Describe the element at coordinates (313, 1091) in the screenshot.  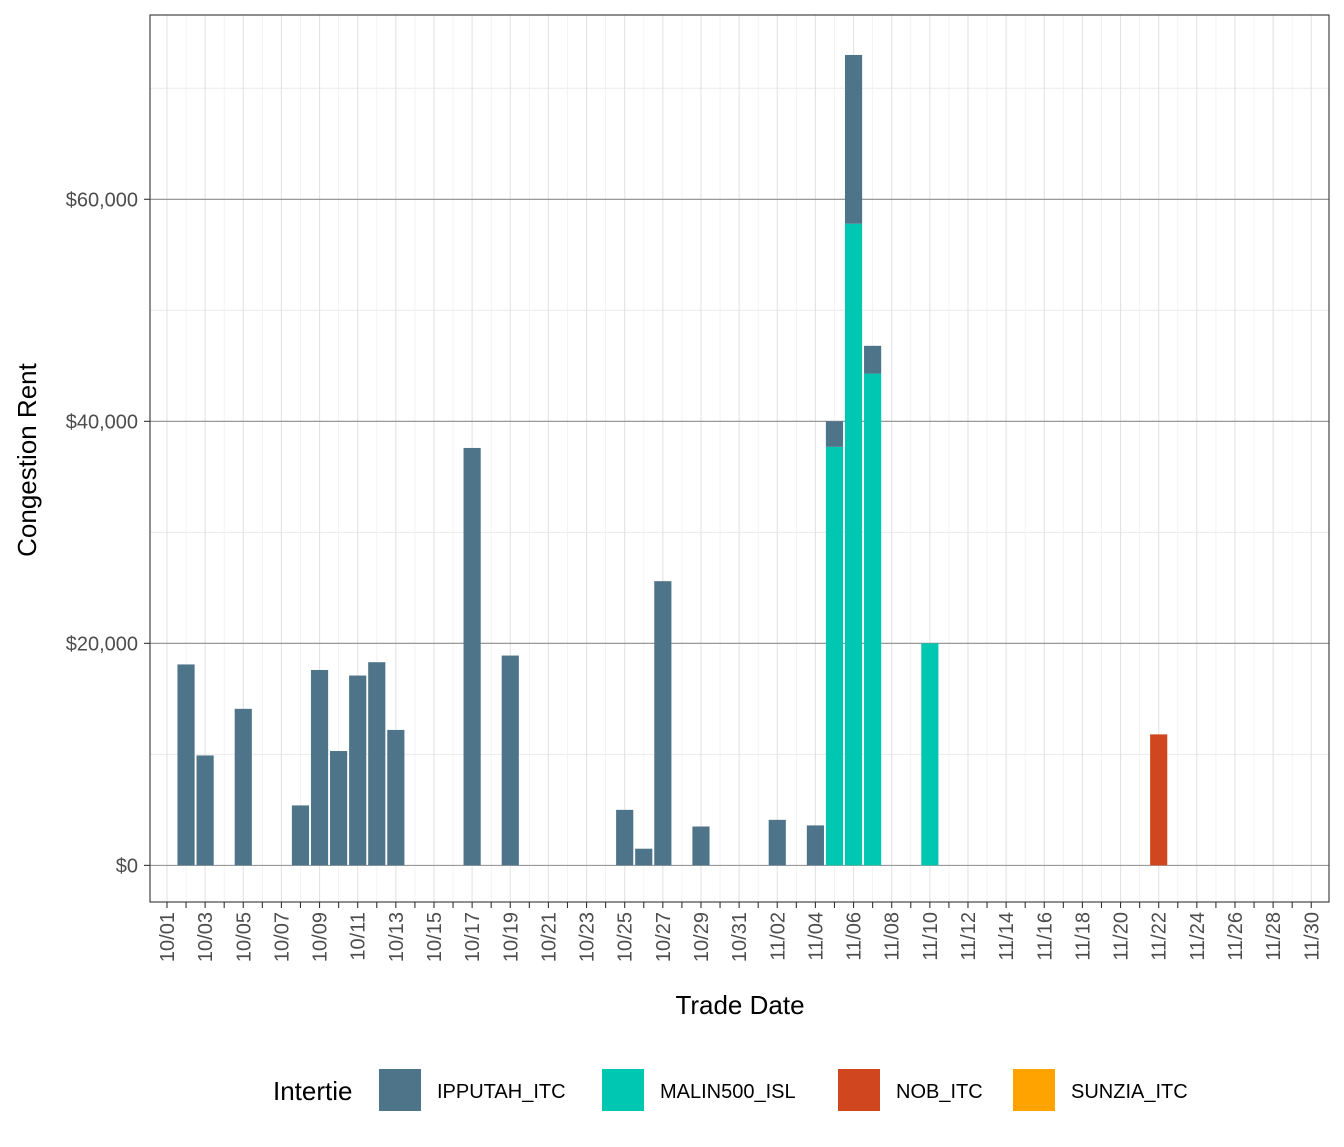
I see `legend-title: Intertie` at that location.